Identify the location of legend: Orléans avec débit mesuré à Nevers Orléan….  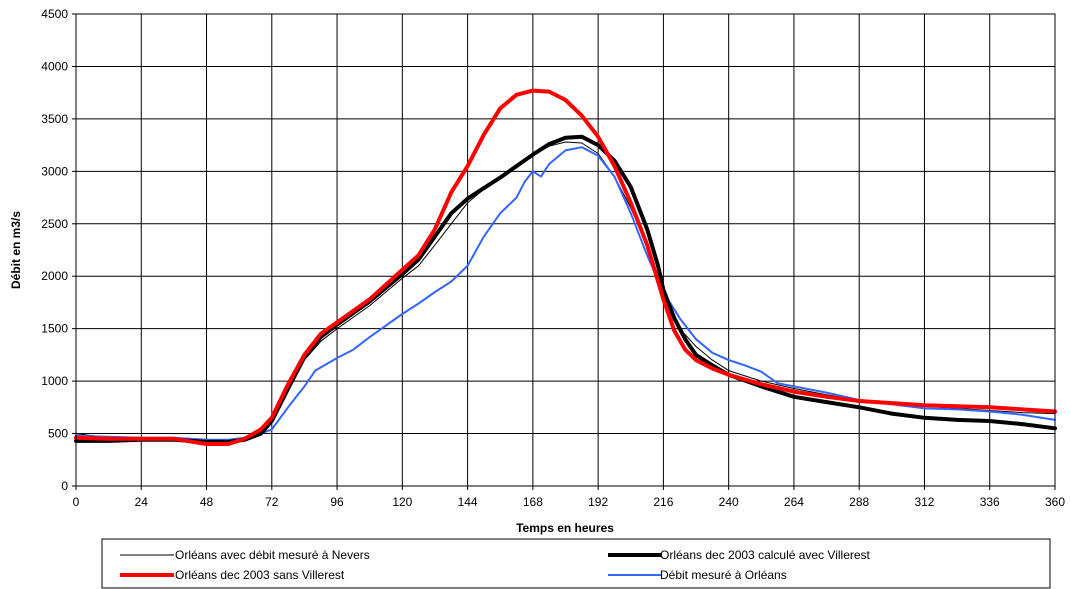
(576, 563).